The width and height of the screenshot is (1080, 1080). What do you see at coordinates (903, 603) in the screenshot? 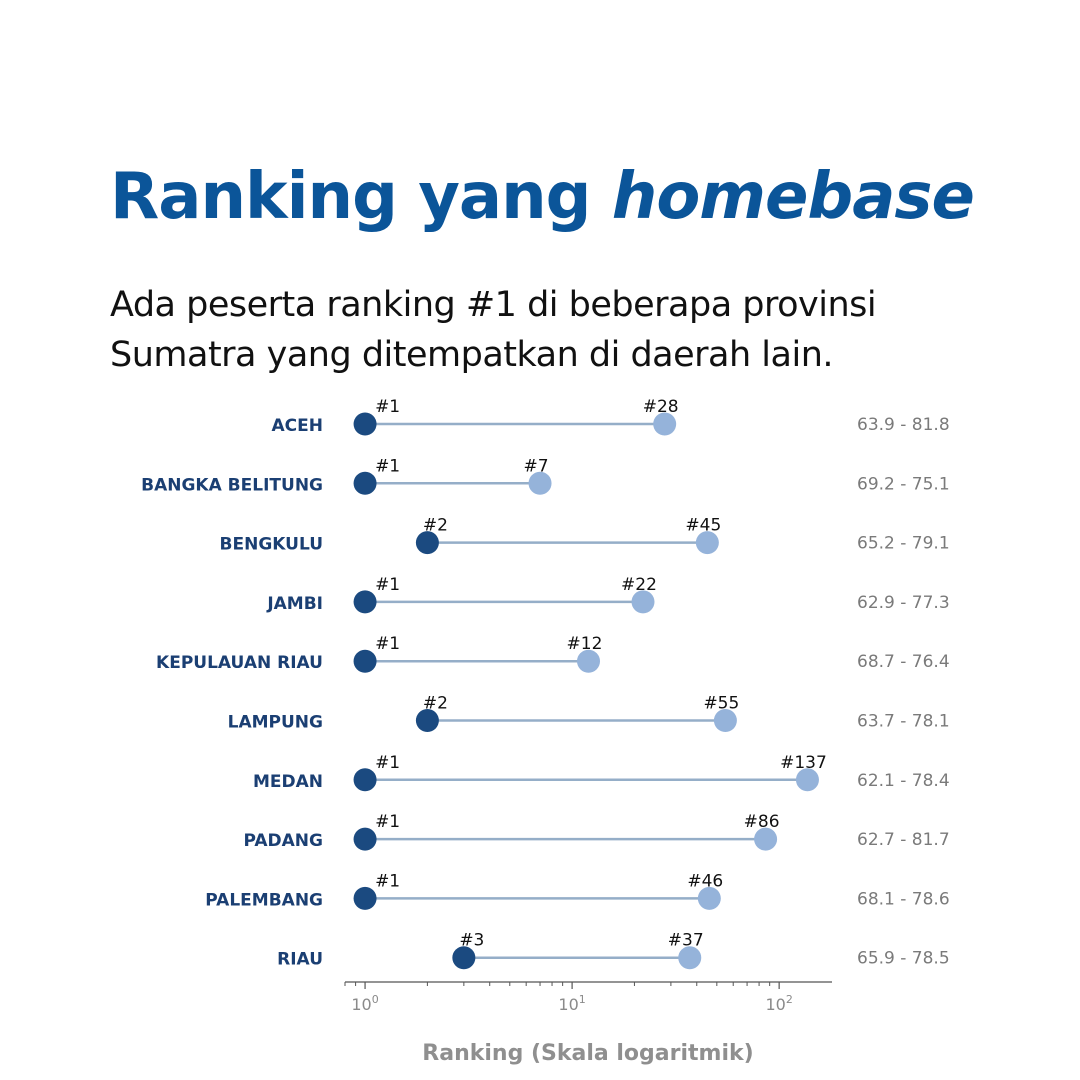
I see `score-range-label: 62.9 - 77.3` at bounding box center [903, 603].